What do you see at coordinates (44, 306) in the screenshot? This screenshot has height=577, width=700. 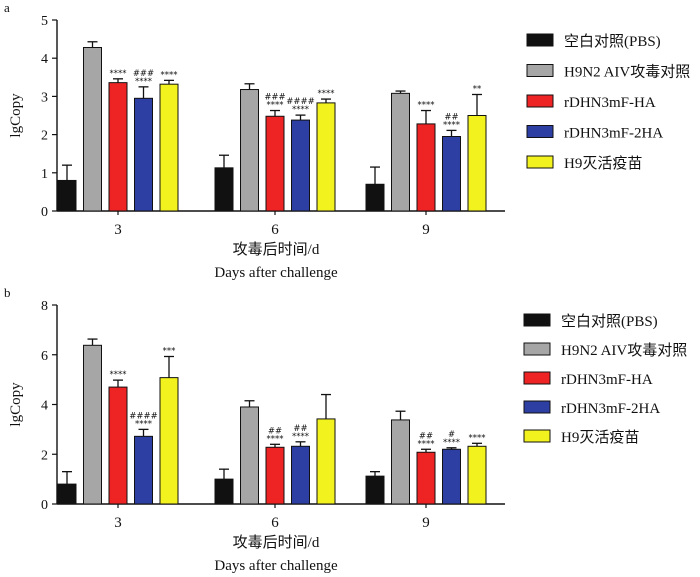 I see `y-tick-label: 8` at bounding box center [44, 306].